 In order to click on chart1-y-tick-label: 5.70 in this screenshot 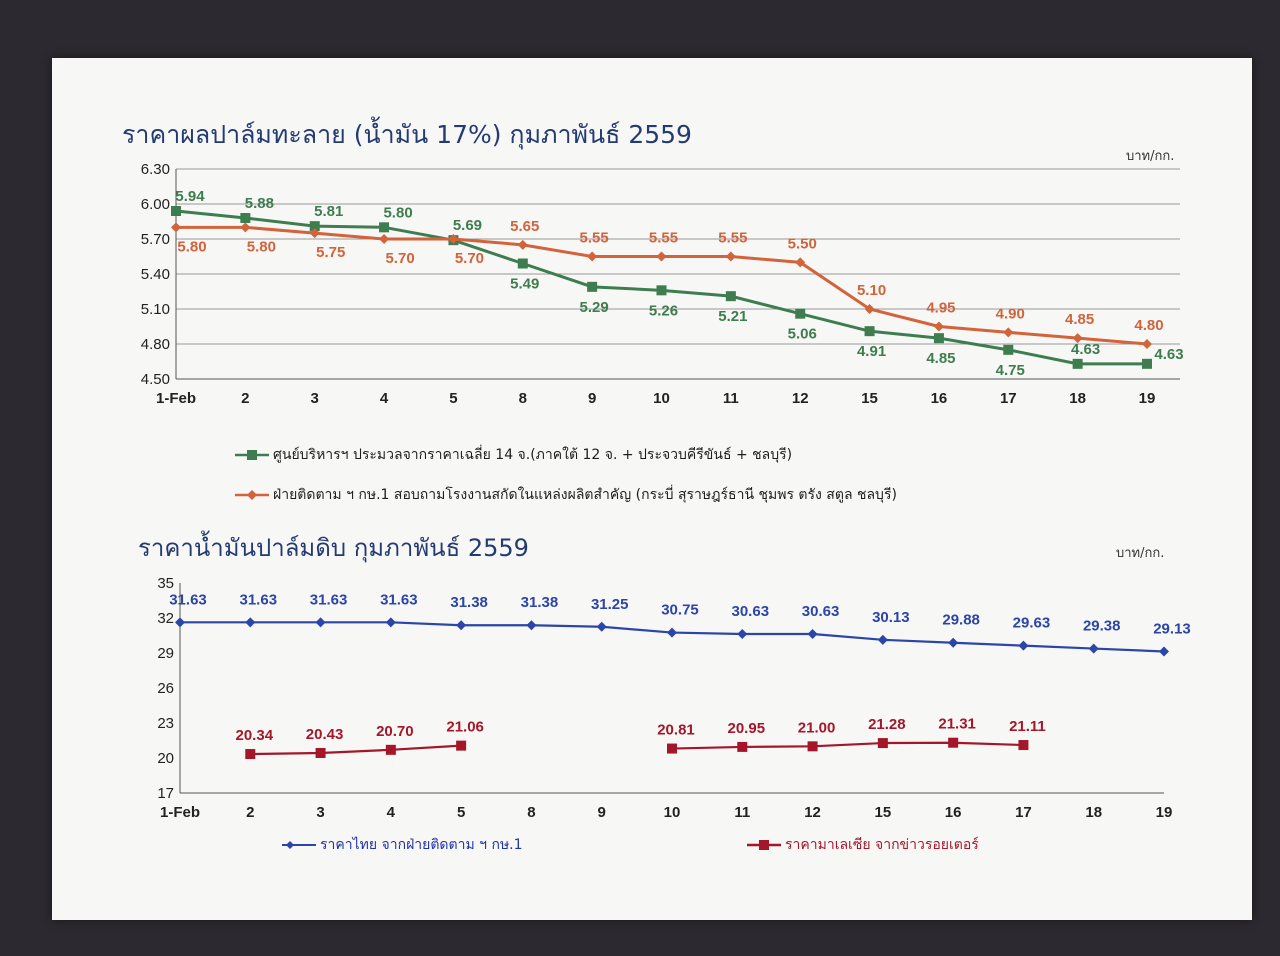, I will do `click(155, 239)`.